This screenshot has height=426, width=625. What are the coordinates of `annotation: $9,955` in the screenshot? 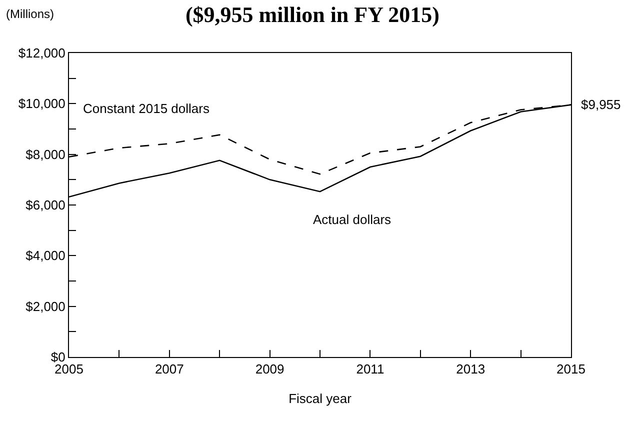 It's located at (601, 104).